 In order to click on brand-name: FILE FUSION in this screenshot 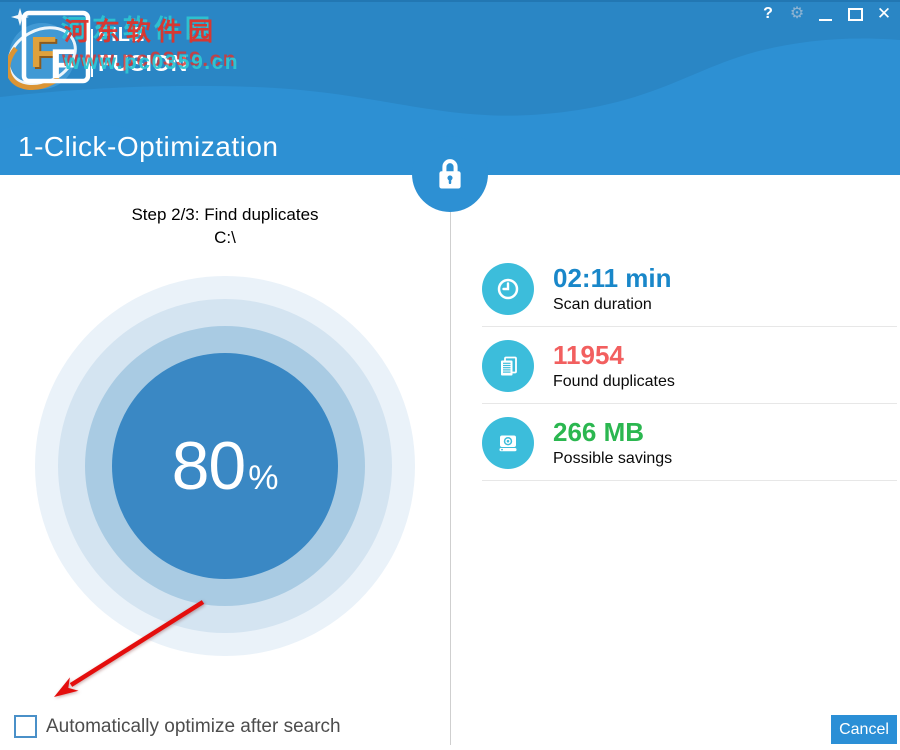, I will do `click(143, 50)`.